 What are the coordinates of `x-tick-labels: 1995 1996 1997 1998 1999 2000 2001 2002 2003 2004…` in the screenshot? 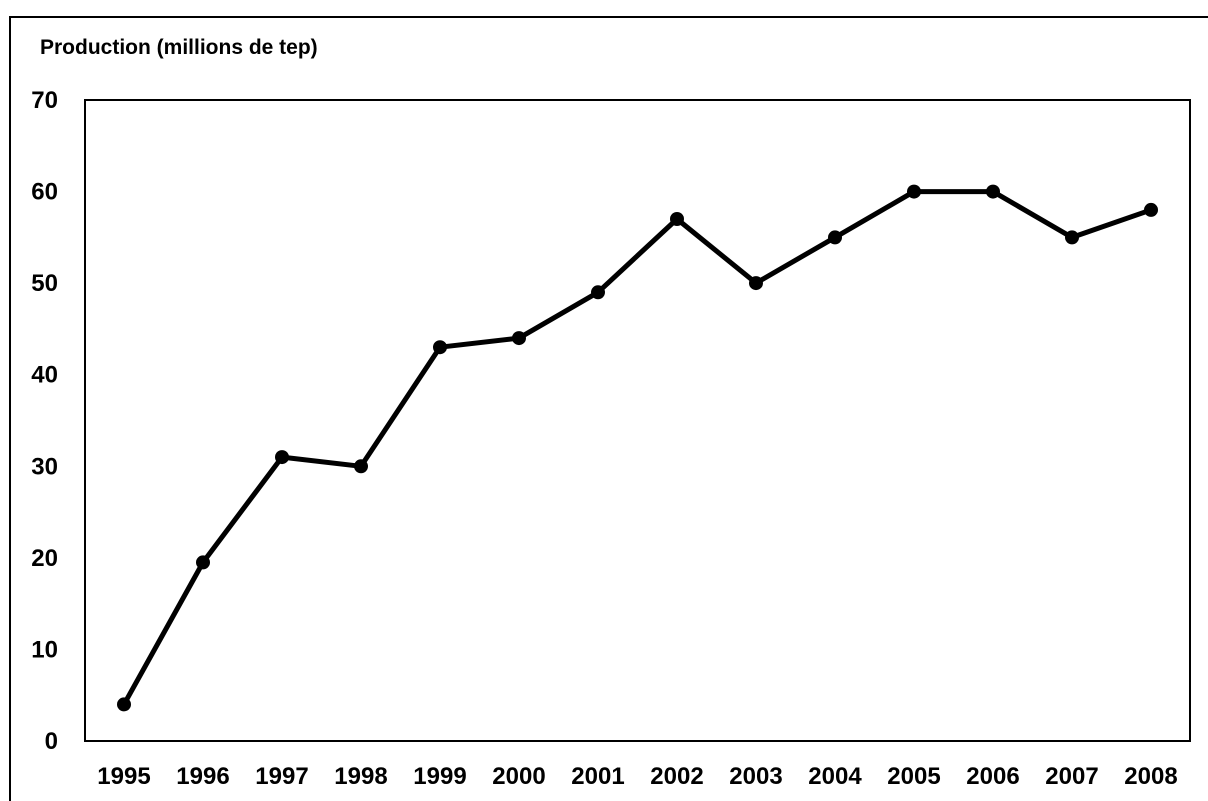 It's located at (637, 776).